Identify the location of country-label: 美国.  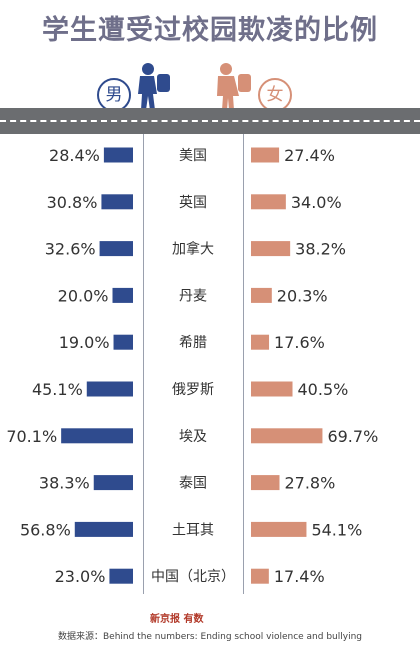
(193, 156).